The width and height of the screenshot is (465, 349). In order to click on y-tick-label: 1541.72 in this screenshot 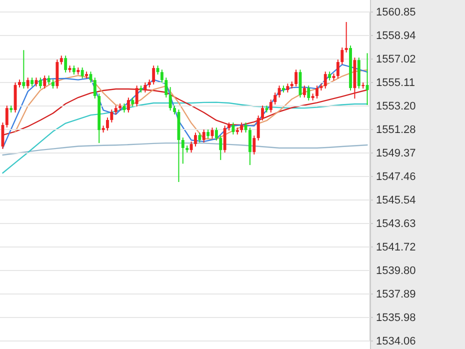, I will do `click(396, 247)`.